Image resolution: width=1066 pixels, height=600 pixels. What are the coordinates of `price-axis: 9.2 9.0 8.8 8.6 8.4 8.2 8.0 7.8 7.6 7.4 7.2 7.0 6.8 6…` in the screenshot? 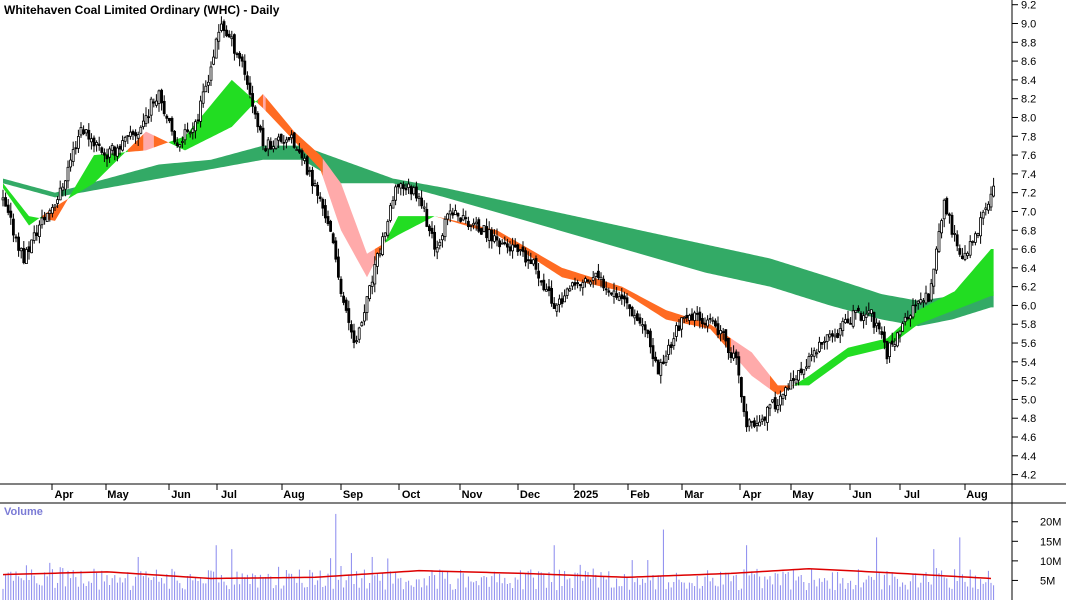 It's located at (1024, 241).